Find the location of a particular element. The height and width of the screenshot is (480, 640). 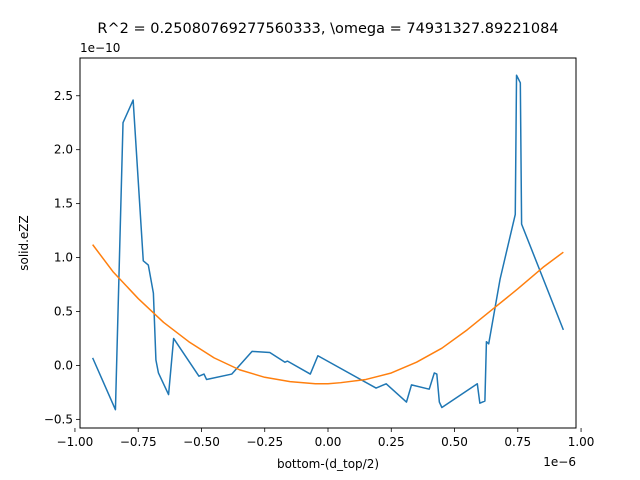

y-axis-ticks: −0.5 0.0 0.5 1.0 1.5 2.0 2.5 is located at coordinates (62, 257).